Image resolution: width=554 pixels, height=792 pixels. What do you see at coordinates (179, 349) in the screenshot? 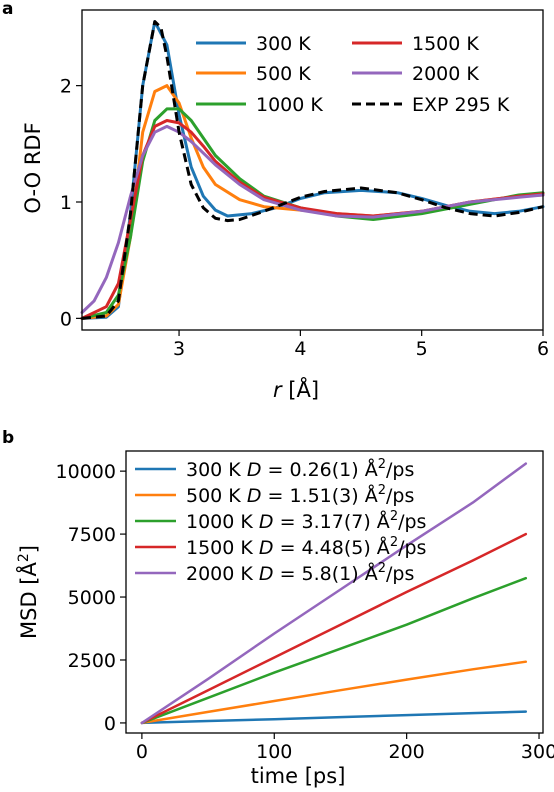
I see `a-xtick-label: 3` at bounding box center [179, 349].